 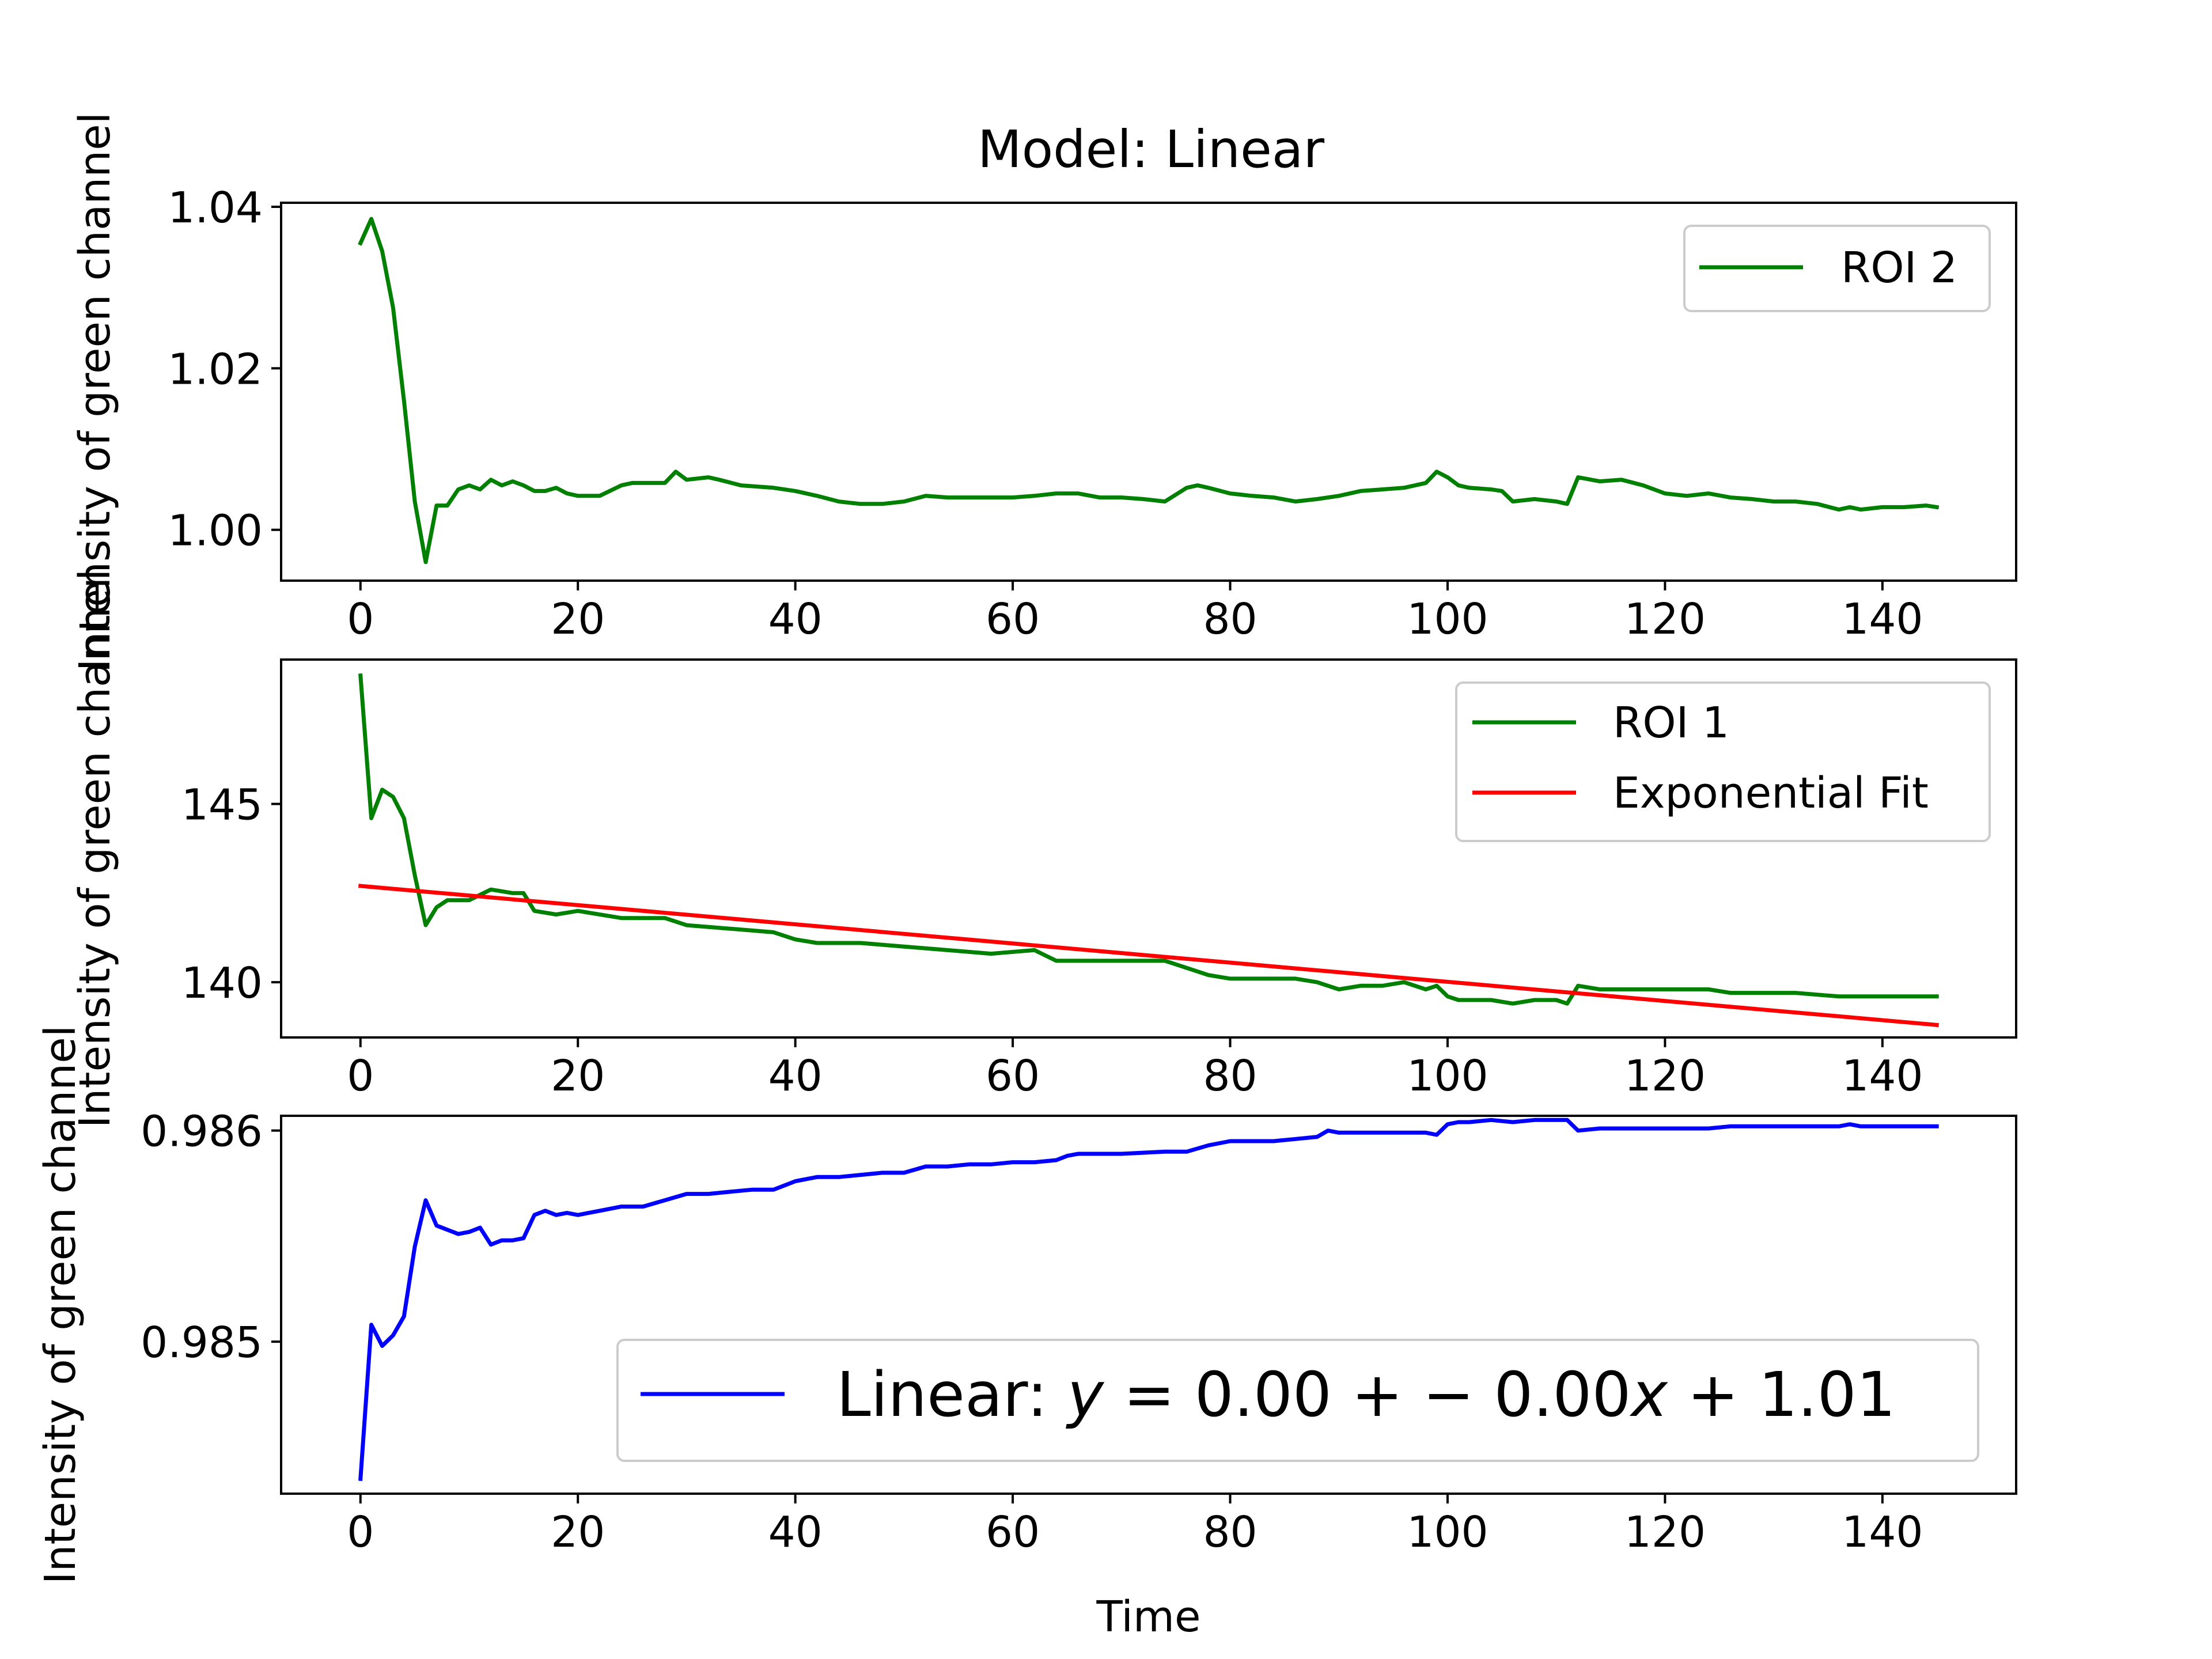 What do you see at coordinates (951, 1395) in the screenshot?
I see `legend-label-prefix: Linear:` at bounding box center [951, 1395].